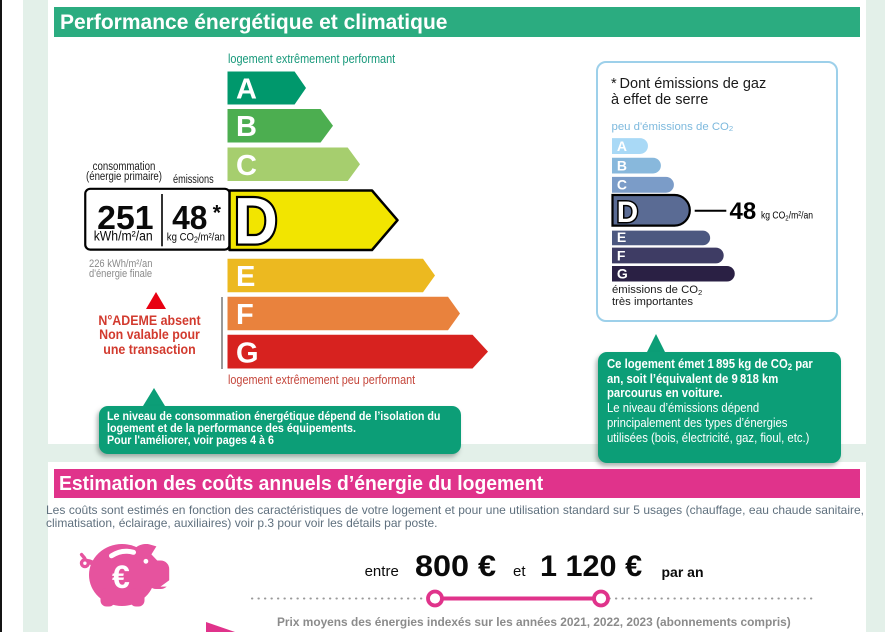 Image resolution: width=885 pixels, height=632 pixels. I want to click on svg-text: kWh/m²/an, so click(123, 236).